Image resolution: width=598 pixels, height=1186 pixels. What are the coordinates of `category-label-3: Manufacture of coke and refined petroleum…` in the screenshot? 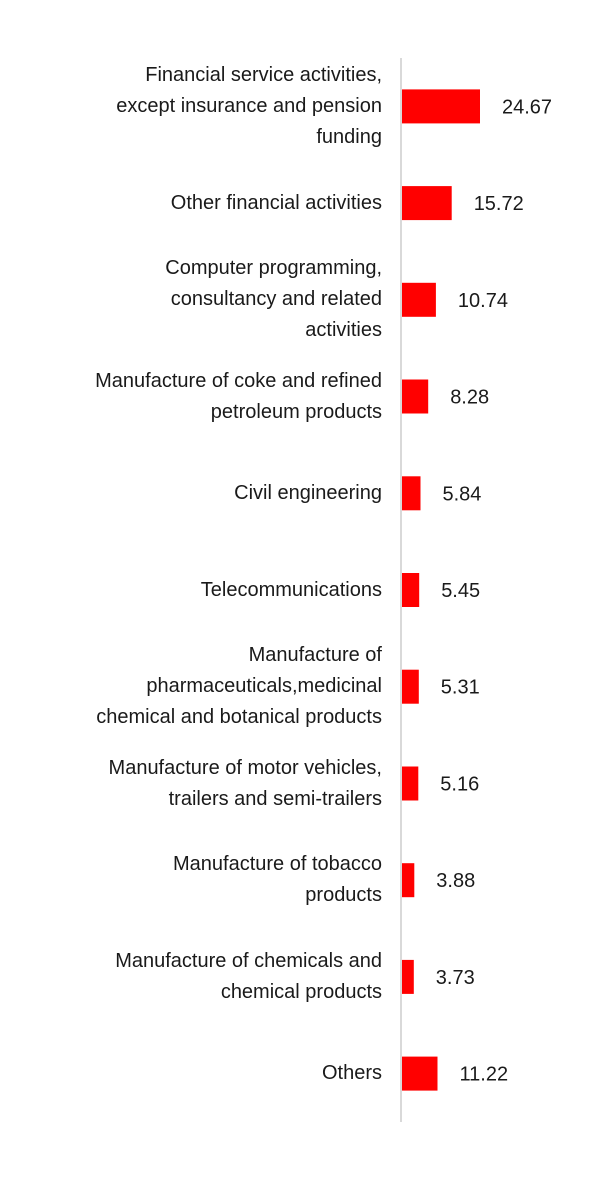 It's located at (202, 397).